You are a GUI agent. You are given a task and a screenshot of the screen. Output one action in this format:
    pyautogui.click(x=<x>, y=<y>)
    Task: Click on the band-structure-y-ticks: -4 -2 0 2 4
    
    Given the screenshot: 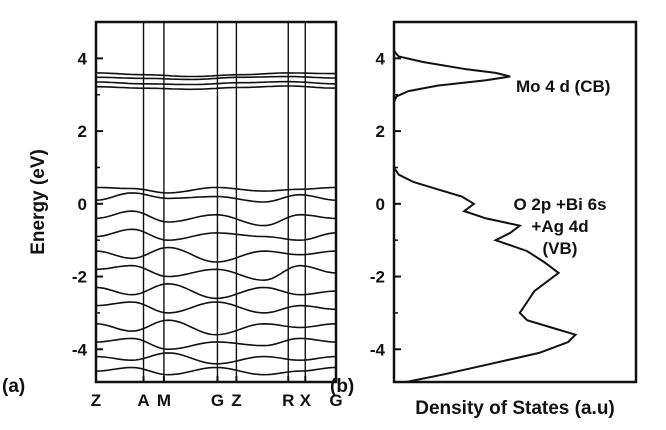 What is the action you would take?
    pyautogui.click(x=87, y=190)
    